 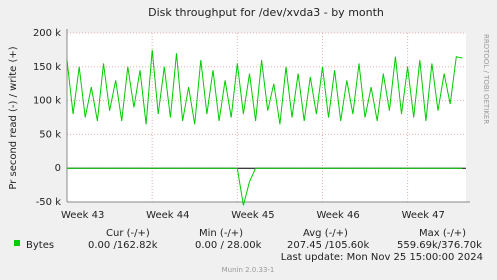 What do you see at coordinates (49, 202) in the screenshot?
I see `y-tick-label: -50 k` at bounding box center [49, 202].